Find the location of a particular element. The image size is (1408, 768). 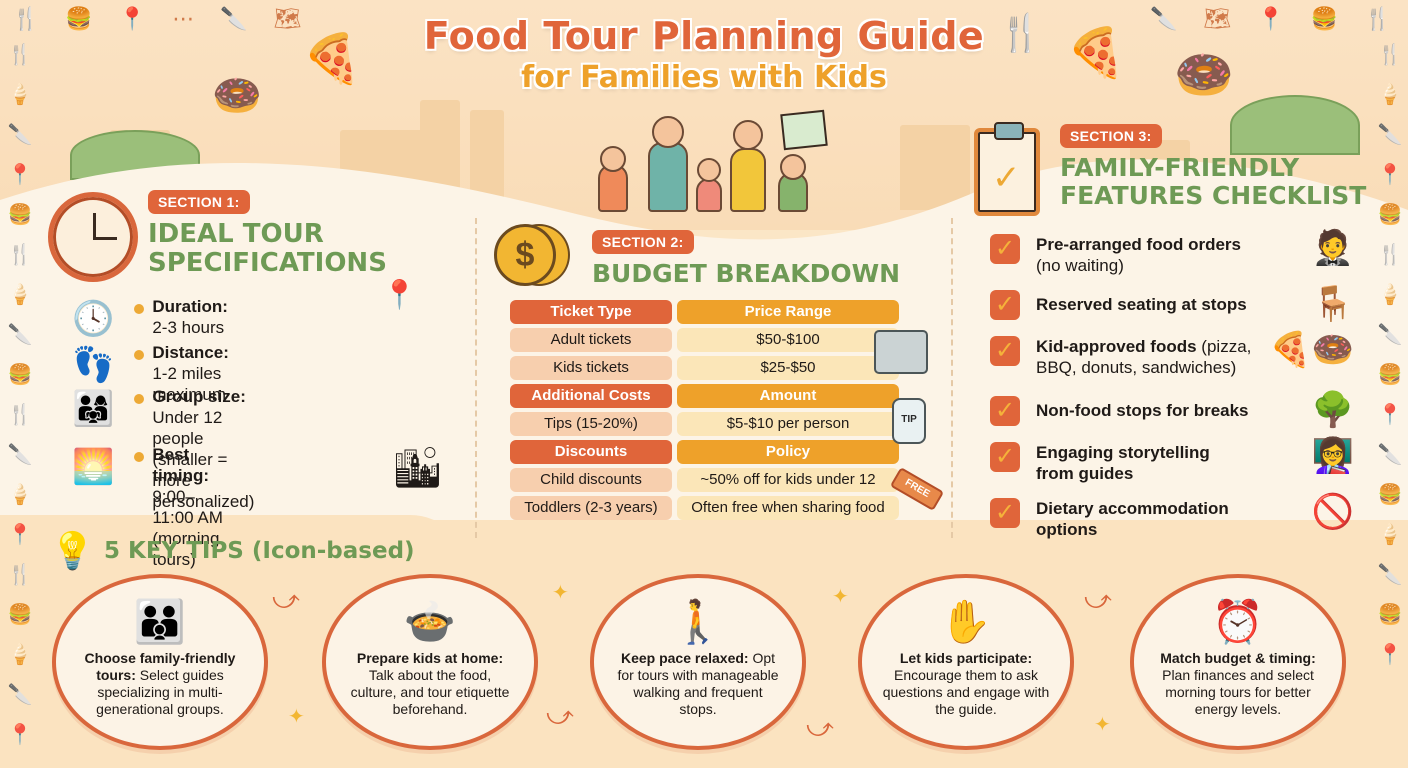

clipboard-check-icon: ✓ is located at coordinates (1007, 169).